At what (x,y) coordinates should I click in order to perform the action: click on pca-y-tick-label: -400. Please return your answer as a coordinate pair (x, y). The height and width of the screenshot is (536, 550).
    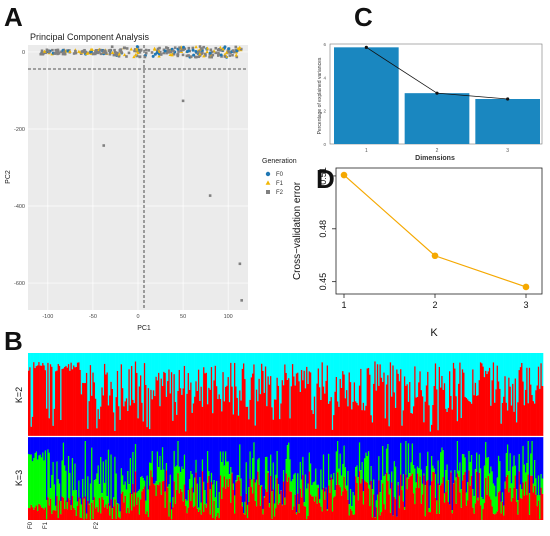
    Looking at the image, I should click on (19, 207).